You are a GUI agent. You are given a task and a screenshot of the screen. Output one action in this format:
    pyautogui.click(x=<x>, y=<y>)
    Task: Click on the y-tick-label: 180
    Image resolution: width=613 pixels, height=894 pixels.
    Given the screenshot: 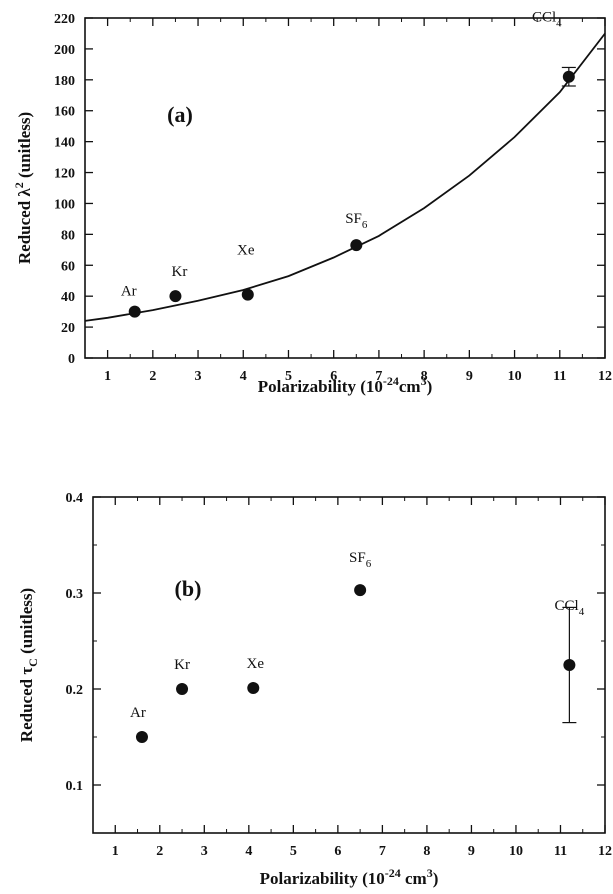 What is the action you would take?
    pyautogui.click(x=64, y=81)
    